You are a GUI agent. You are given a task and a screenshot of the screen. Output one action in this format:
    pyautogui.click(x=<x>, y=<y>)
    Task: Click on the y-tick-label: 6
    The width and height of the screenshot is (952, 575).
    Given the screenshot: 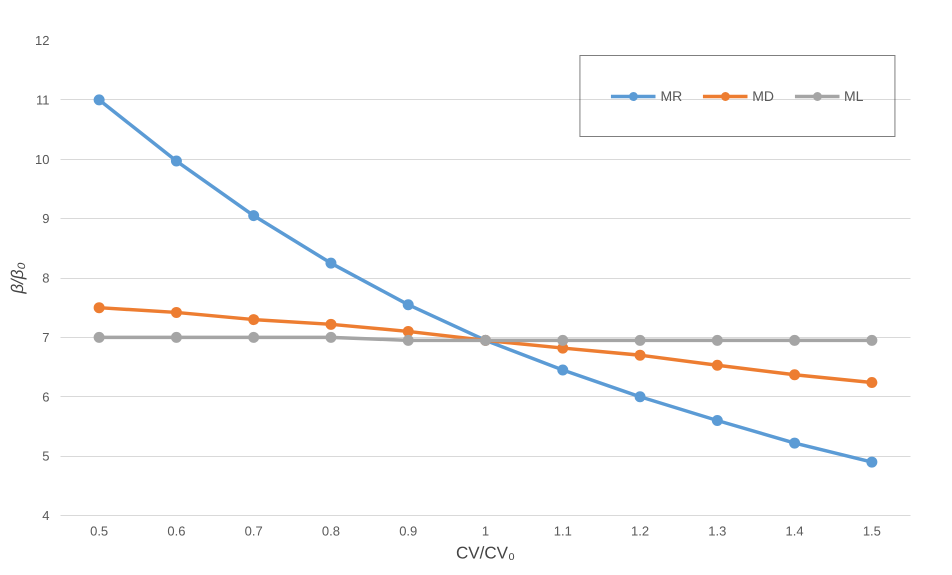 What is the action you would take?
    pyautogui.click(x=46, y=396)
    